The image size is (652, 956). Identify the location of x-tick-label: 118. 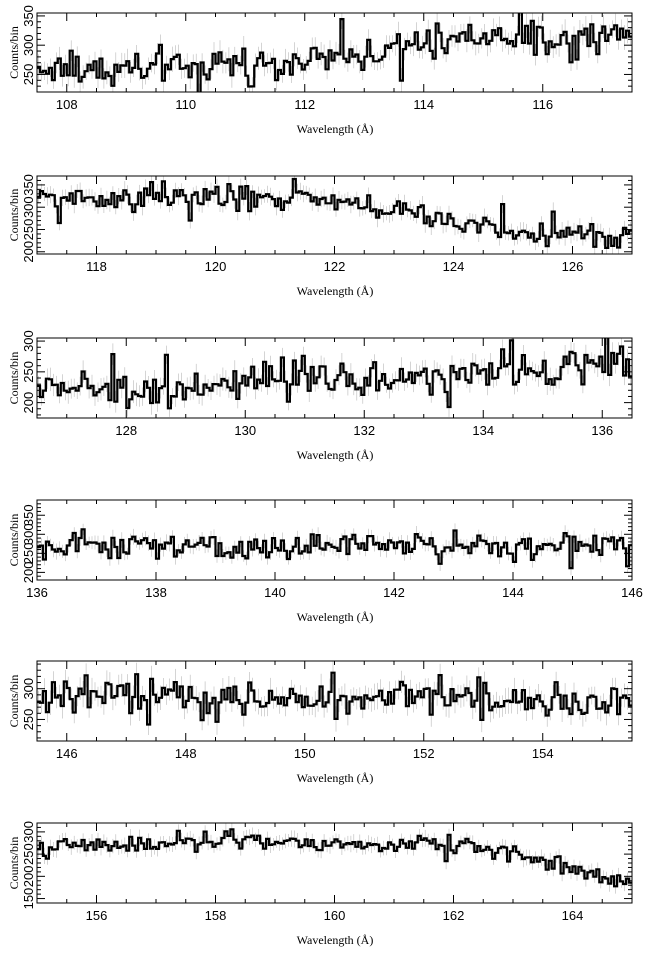
(96, 266).